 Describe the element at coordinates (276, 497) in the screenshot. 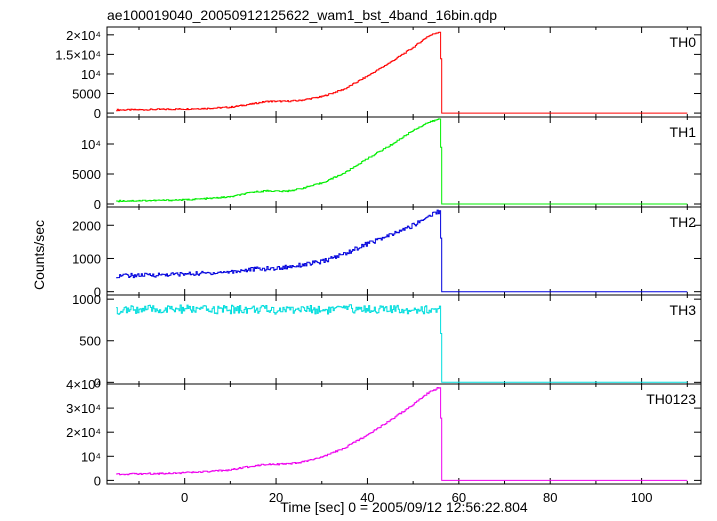

I see `x-tick-label: 20` at that location.